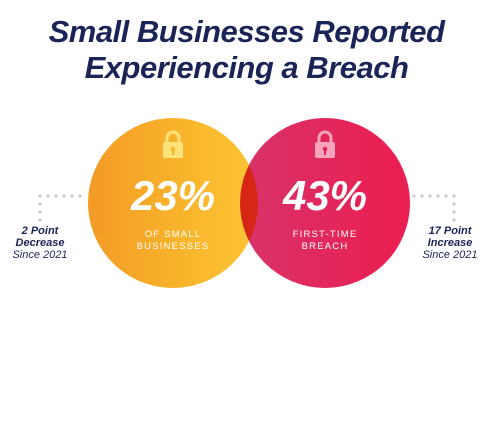 Image resolution: width=493 pixels, height=424 pixels. Describe the element at coordinates (325, 234) in the screenshot. I see `first-time-breach-label-line-1: FIRST-TIME` at that location.